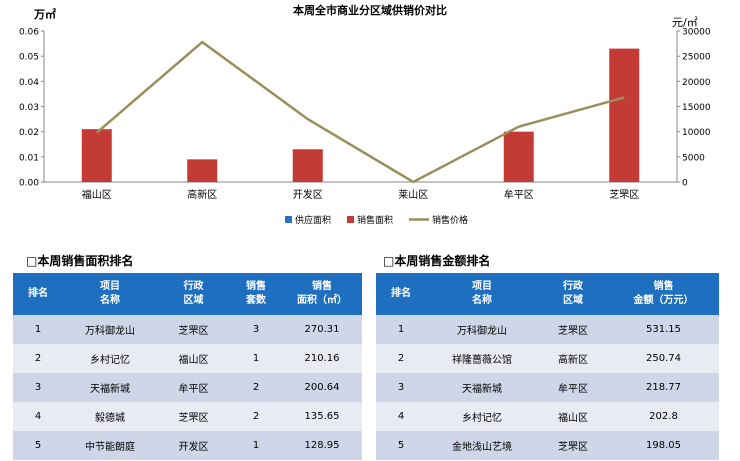  What do you see at coordinates (322, 416) in the screenshot?
I see `table-cell: 135.65` at bounding box center [322, 416].